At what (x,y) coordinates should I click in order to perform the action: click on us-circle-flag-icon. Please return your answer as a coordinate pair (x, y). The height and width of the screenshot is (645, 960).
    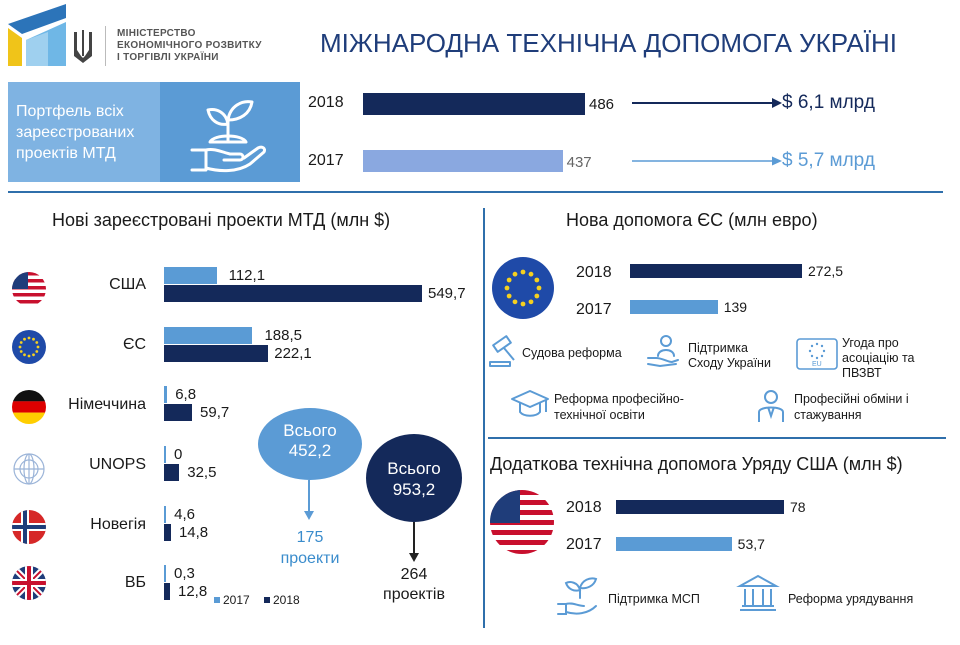
    Looking at the image, I should click on (522, 522).